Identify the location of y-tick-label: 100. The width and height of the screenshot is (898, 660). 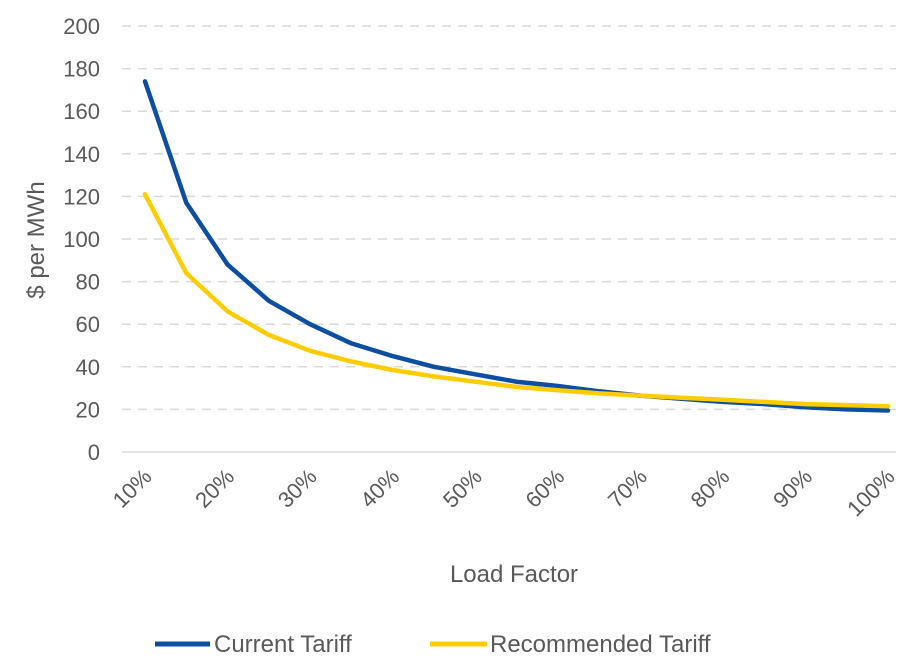
(81, 239).